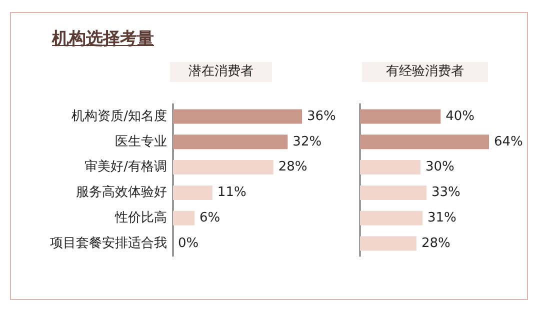  I want to click on y-tick-label: 审美好/有格调, so click(125, 166).